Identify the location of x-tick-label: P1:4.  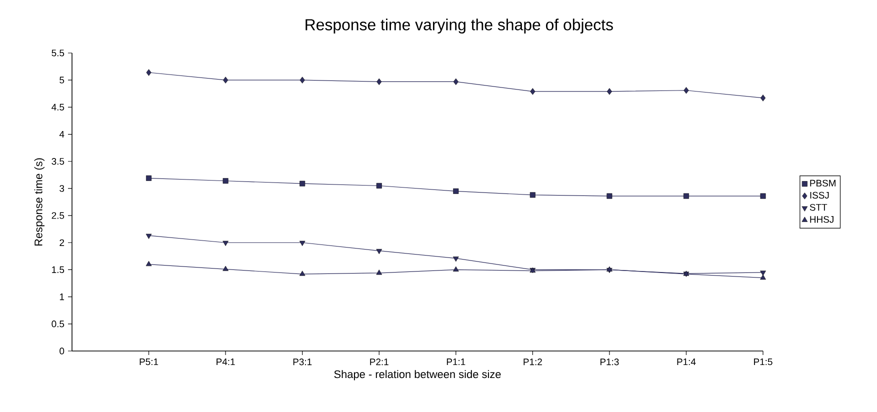
(686, 362).